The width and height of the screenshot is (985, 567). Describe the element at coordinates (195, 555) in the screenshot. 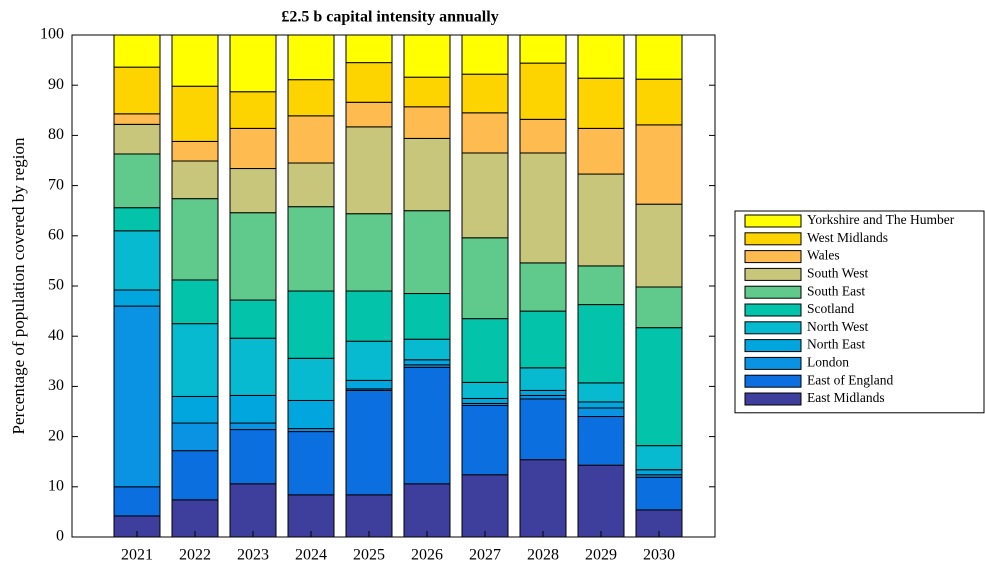

I see `x-tick-label: 2022` at that location.